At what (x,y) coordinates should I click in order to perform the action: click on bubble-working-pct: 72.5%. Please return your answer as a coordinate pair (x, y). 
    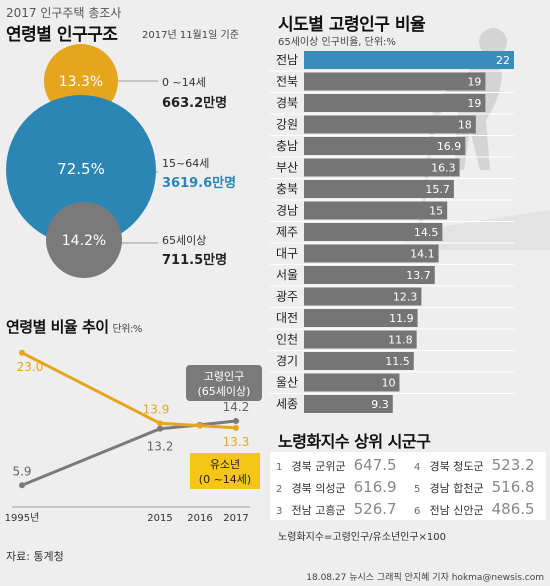
    Looking at the image, I should click on (81, 169).